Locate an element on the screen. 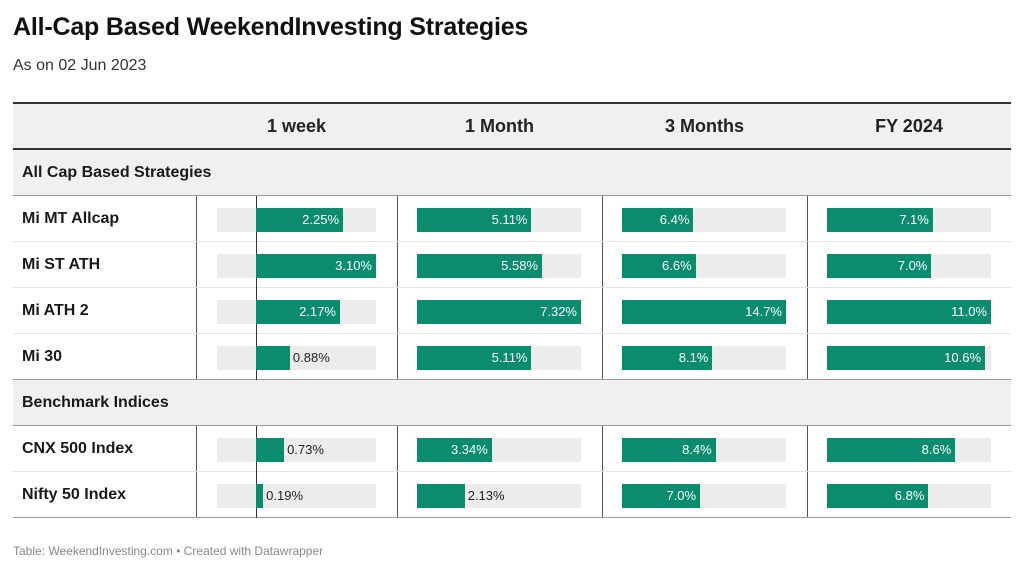 The image size is (1024, 572). row-label: Nifty 50 Index is located at coordinates (74, 494).